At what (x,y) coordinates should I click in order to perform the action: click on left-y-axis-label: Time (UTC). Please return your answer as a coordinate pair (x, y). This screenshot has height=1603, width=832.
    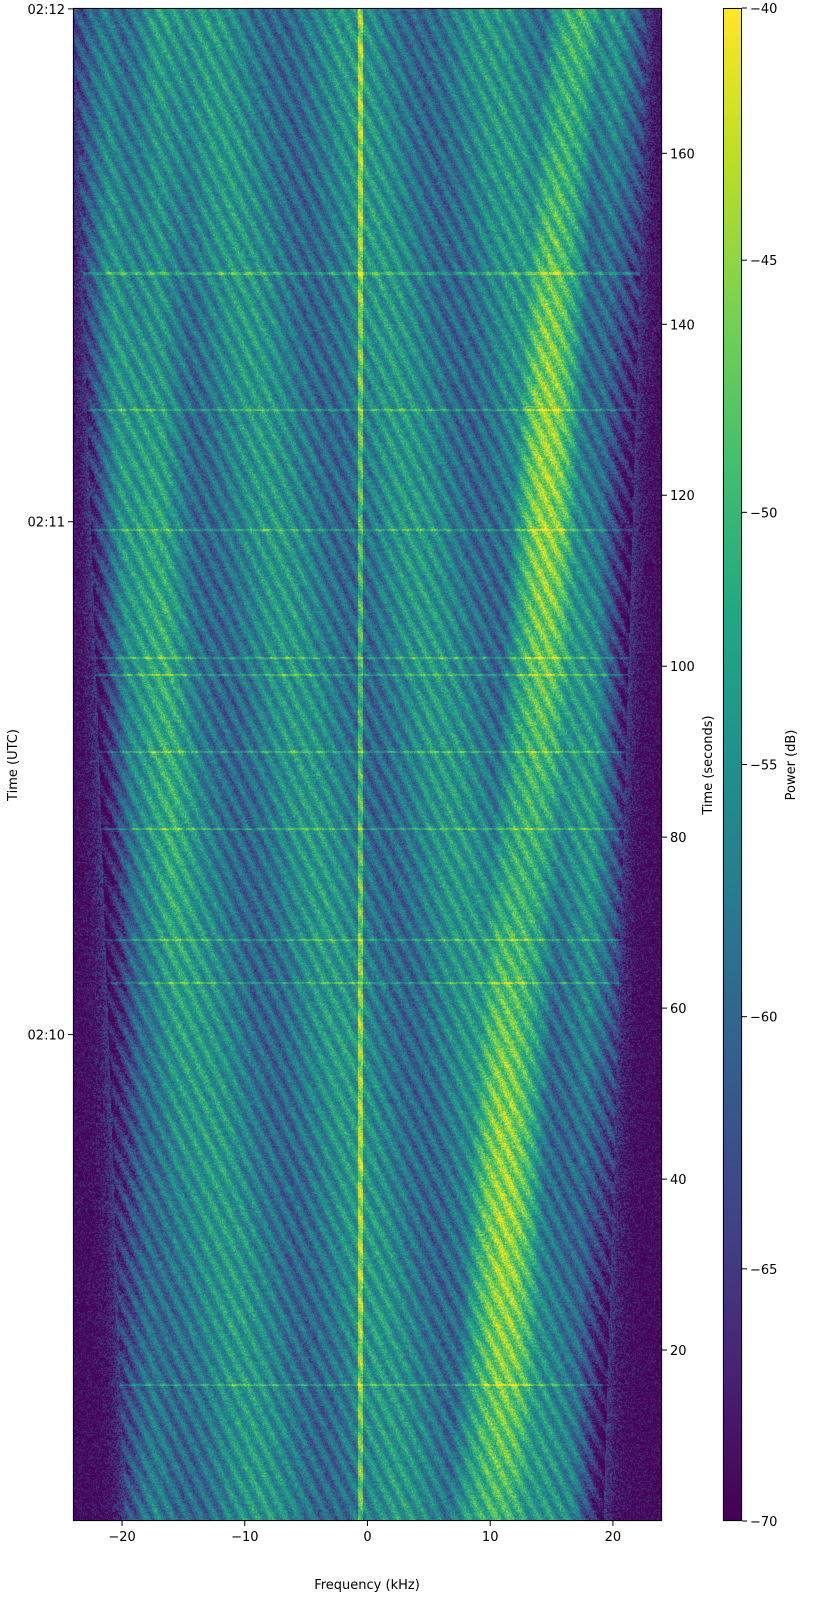
    Looking at the image, I should click on (13, 765).